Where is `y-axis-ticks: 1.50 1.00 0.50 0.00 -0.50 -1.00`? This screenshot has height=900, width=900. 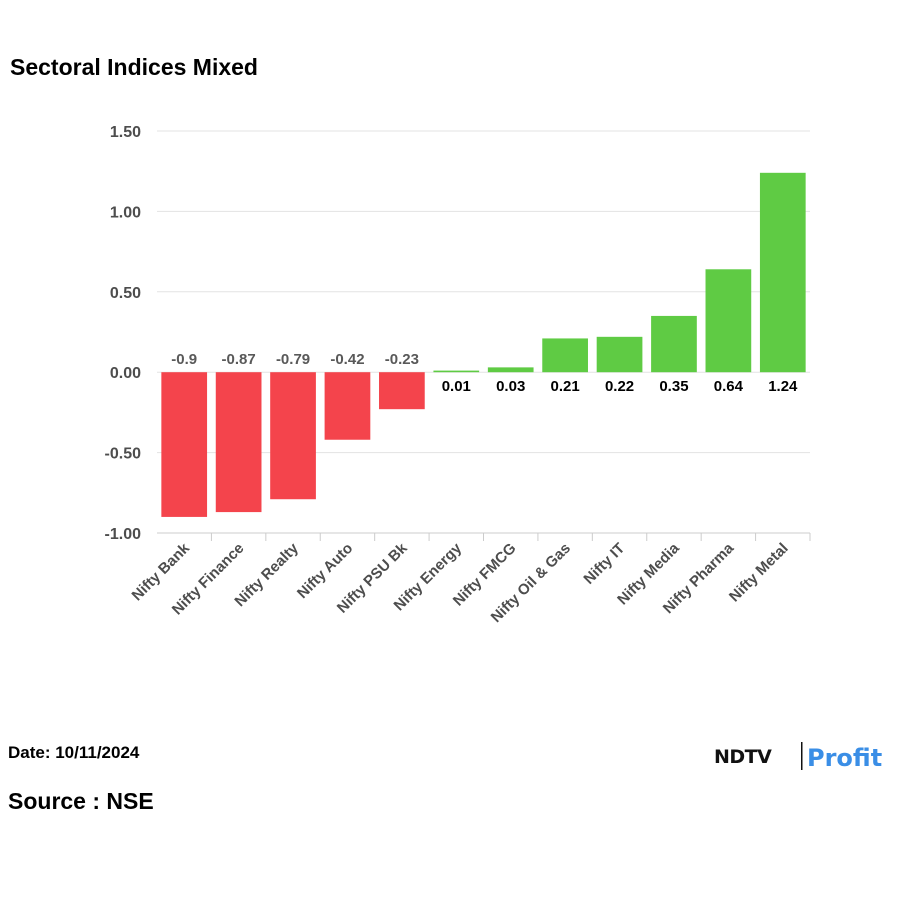
y-axis-ticks: 1.50 1.00 0.50 0.00 -0.50 -1.00 is located at coordinates (123, 333).